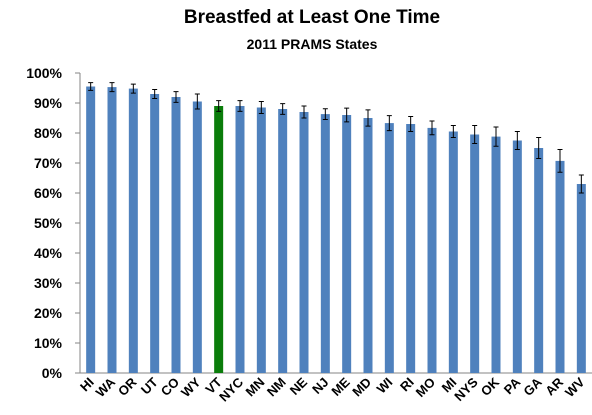 The width and height of the screenshot is (592, 415). Describe the element at coordinates (255, 387) in the screenshot. I see `x-tick-label: MN` at that location.